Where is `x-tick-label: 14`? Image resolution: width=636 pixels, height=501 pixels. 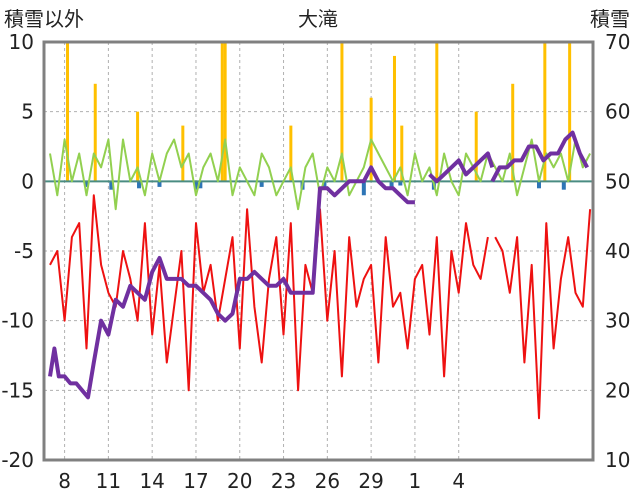
x-tick-label: 14 is located at coordinates (151, 481).